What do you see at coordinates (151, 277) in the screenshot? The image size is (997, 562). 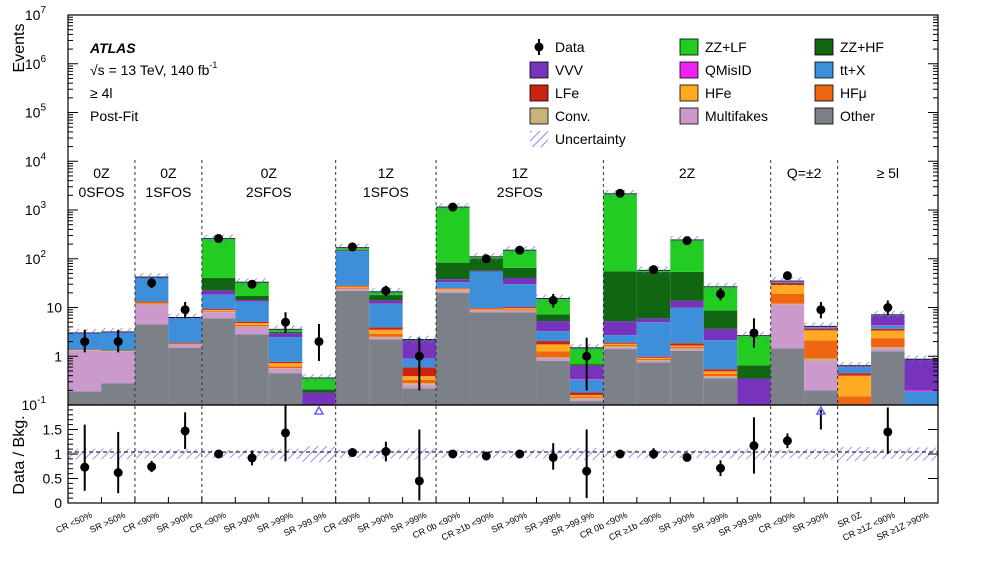 I see `uncertainty-band` at bounding box center [151, 277].